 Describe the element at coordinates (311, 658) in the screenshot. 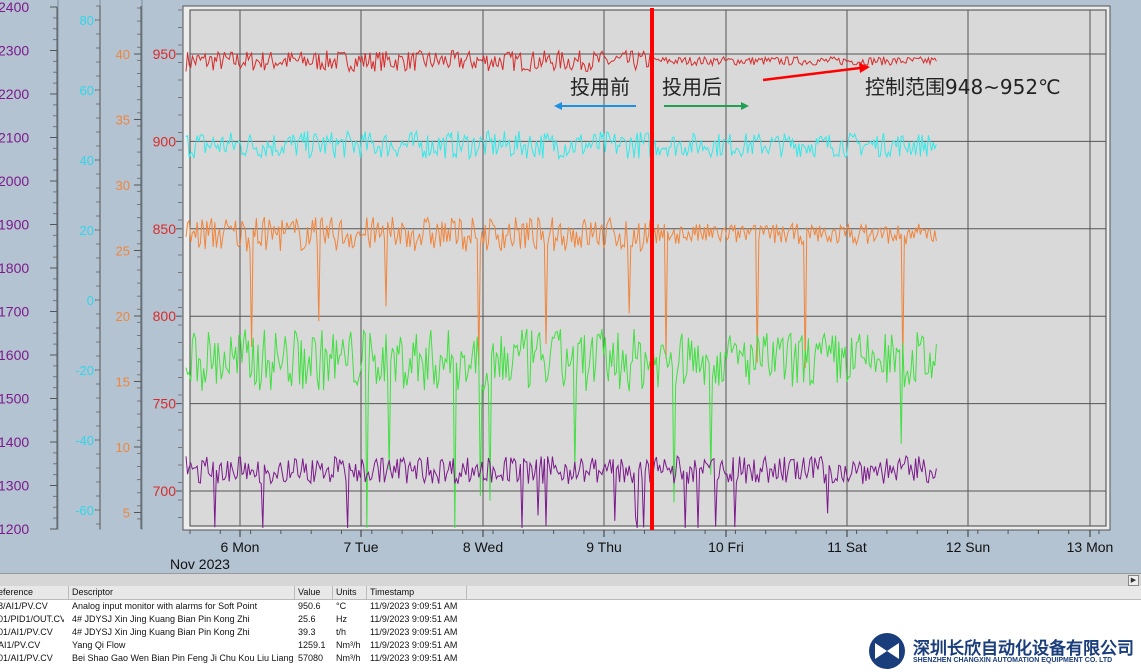

I see `row-value: 57080` at that location.